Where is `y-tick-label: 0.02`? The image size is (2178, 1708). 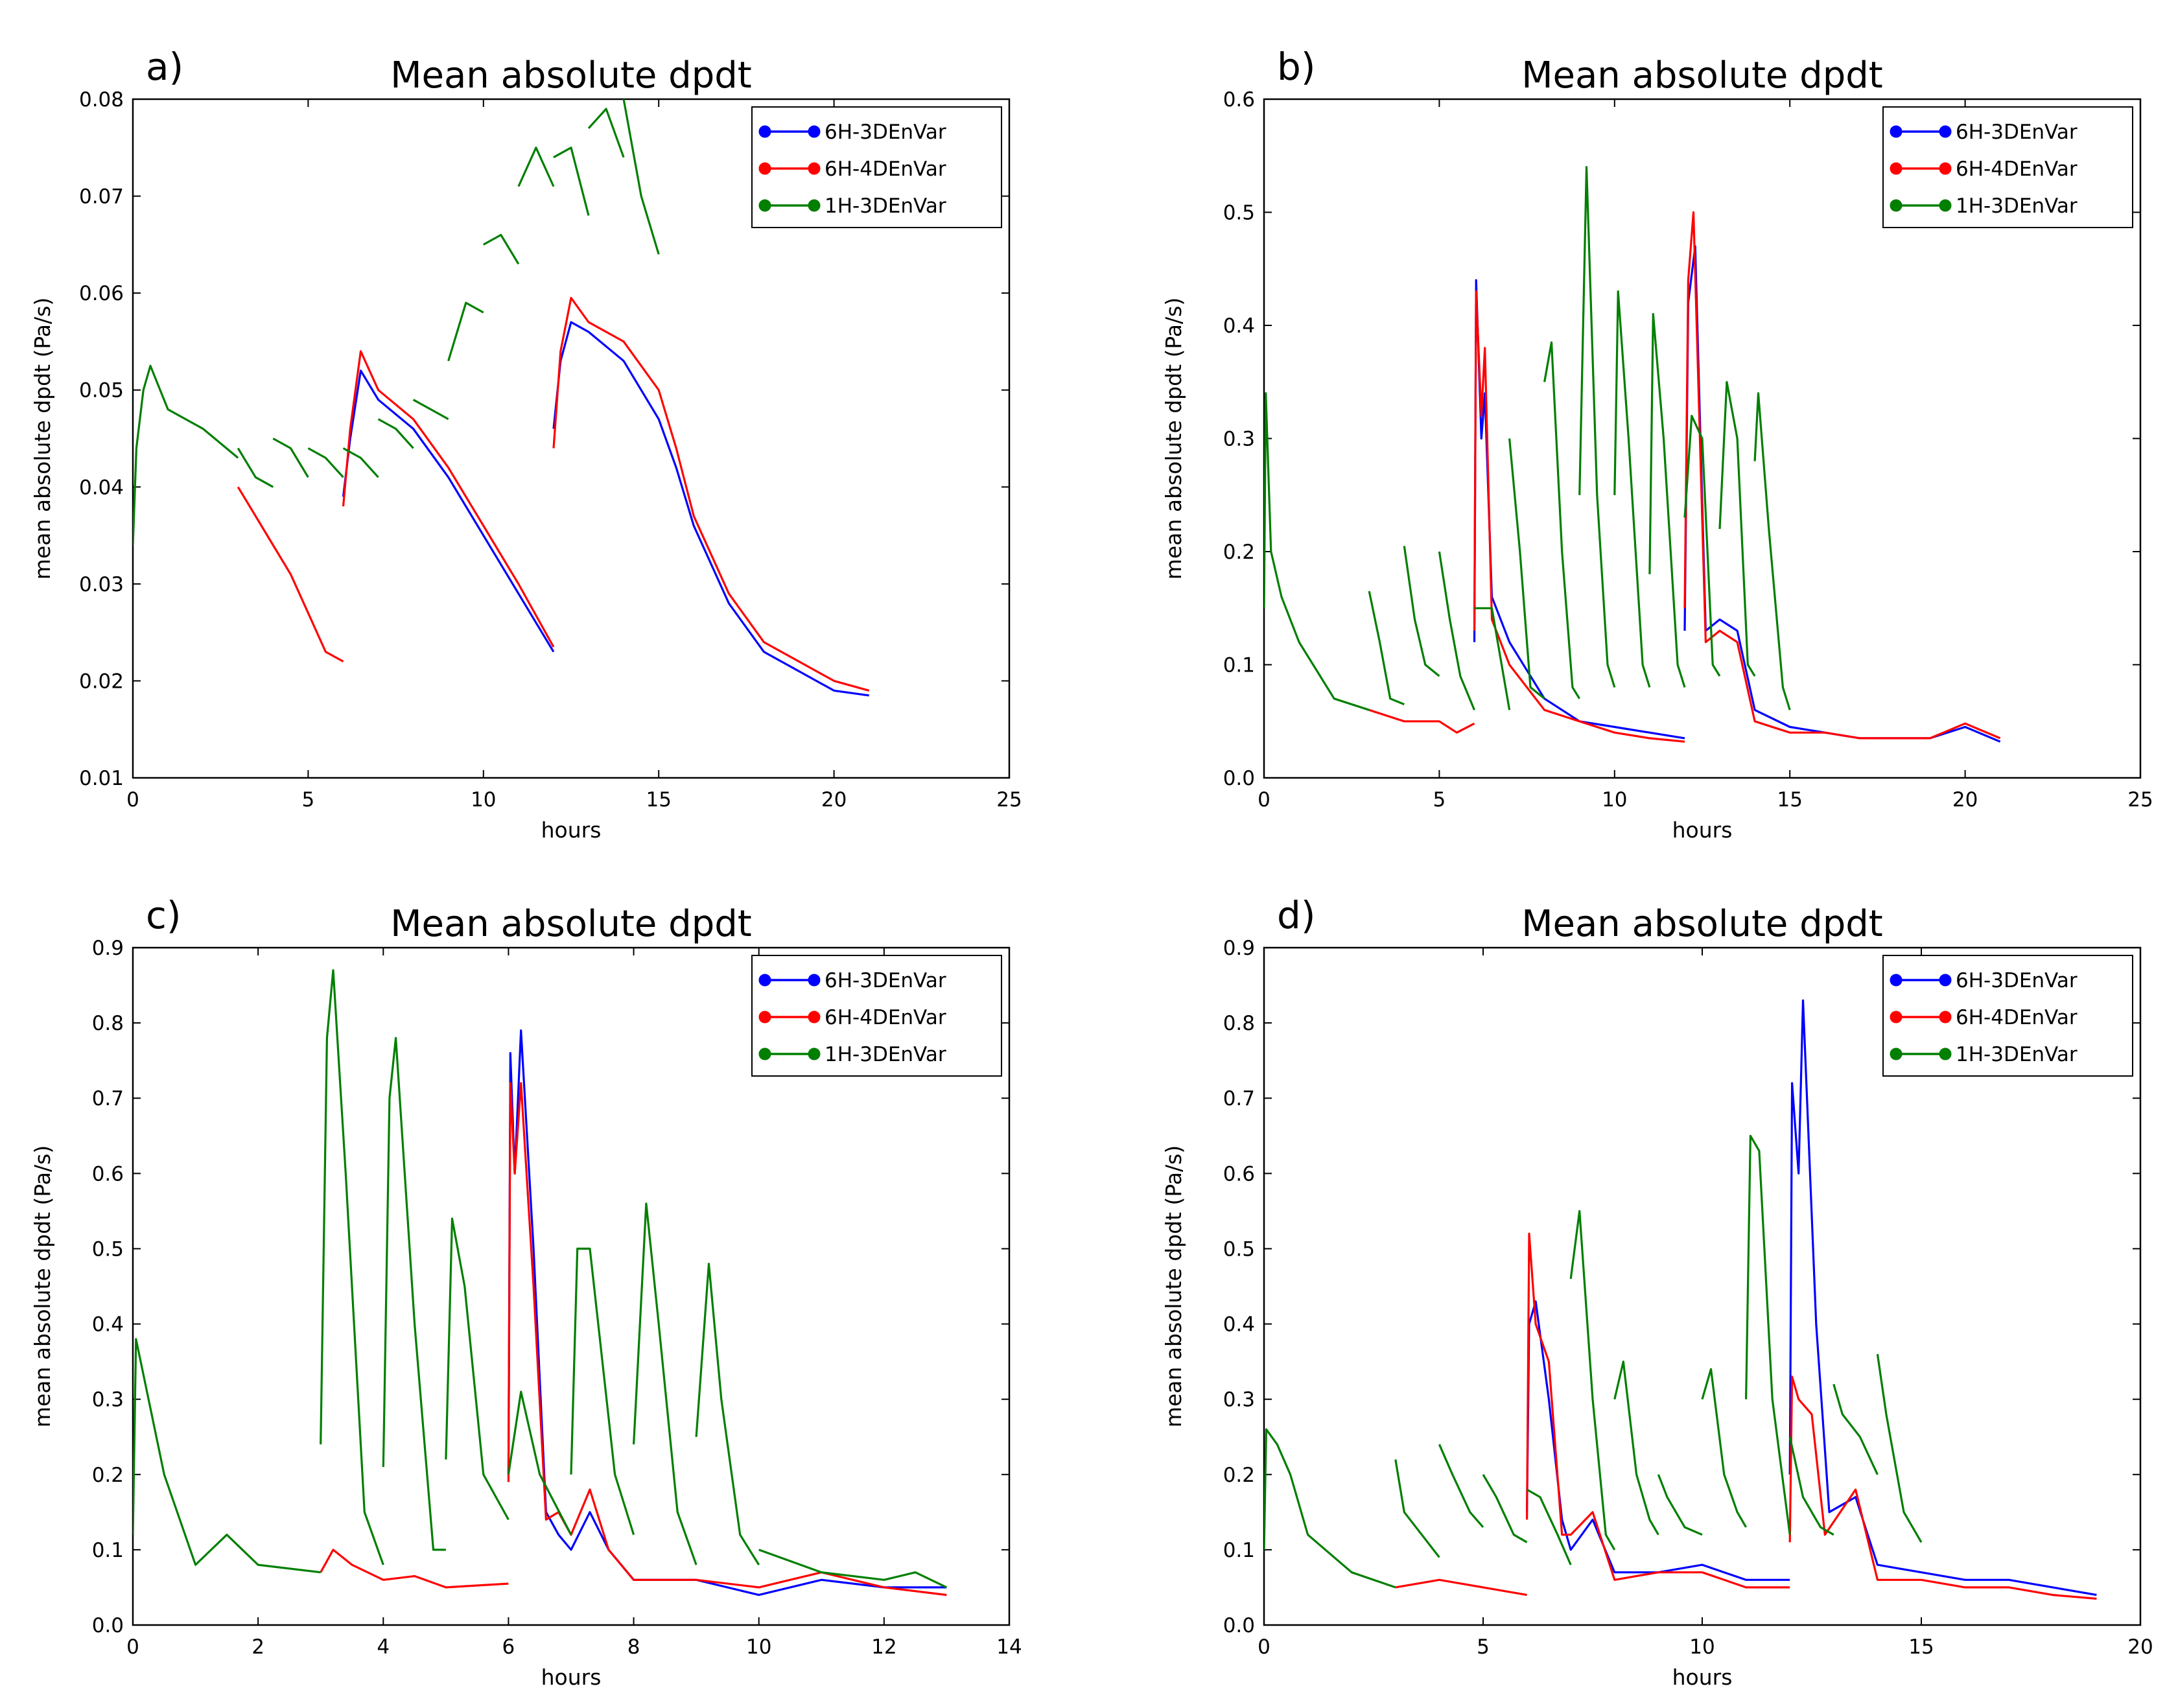 y-tick-label: 0.02 is located at coordinates (101, 682).